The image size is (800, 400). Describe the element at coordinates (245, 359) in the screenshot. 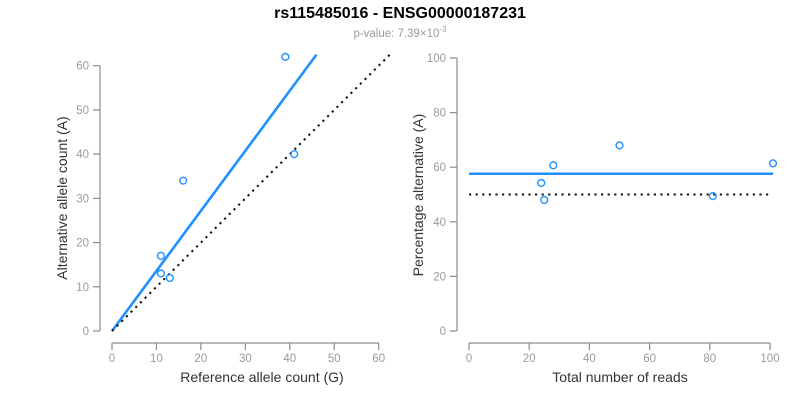

I see `x-tick-label: 30` at that location.